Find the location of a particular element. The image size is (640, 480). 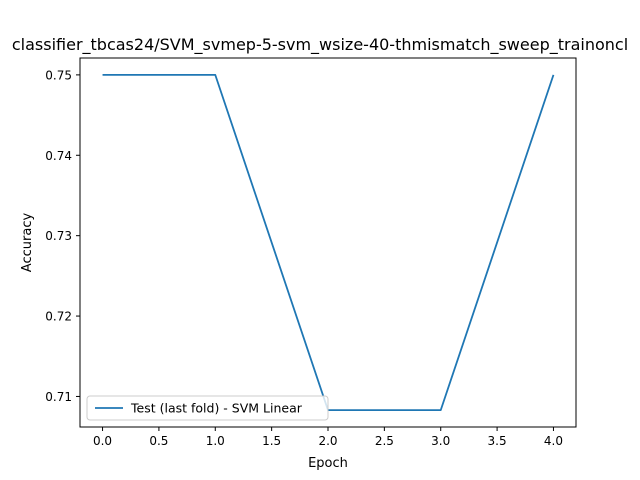

y-tick-label: 0.75 is located at coordinates (58, 75).